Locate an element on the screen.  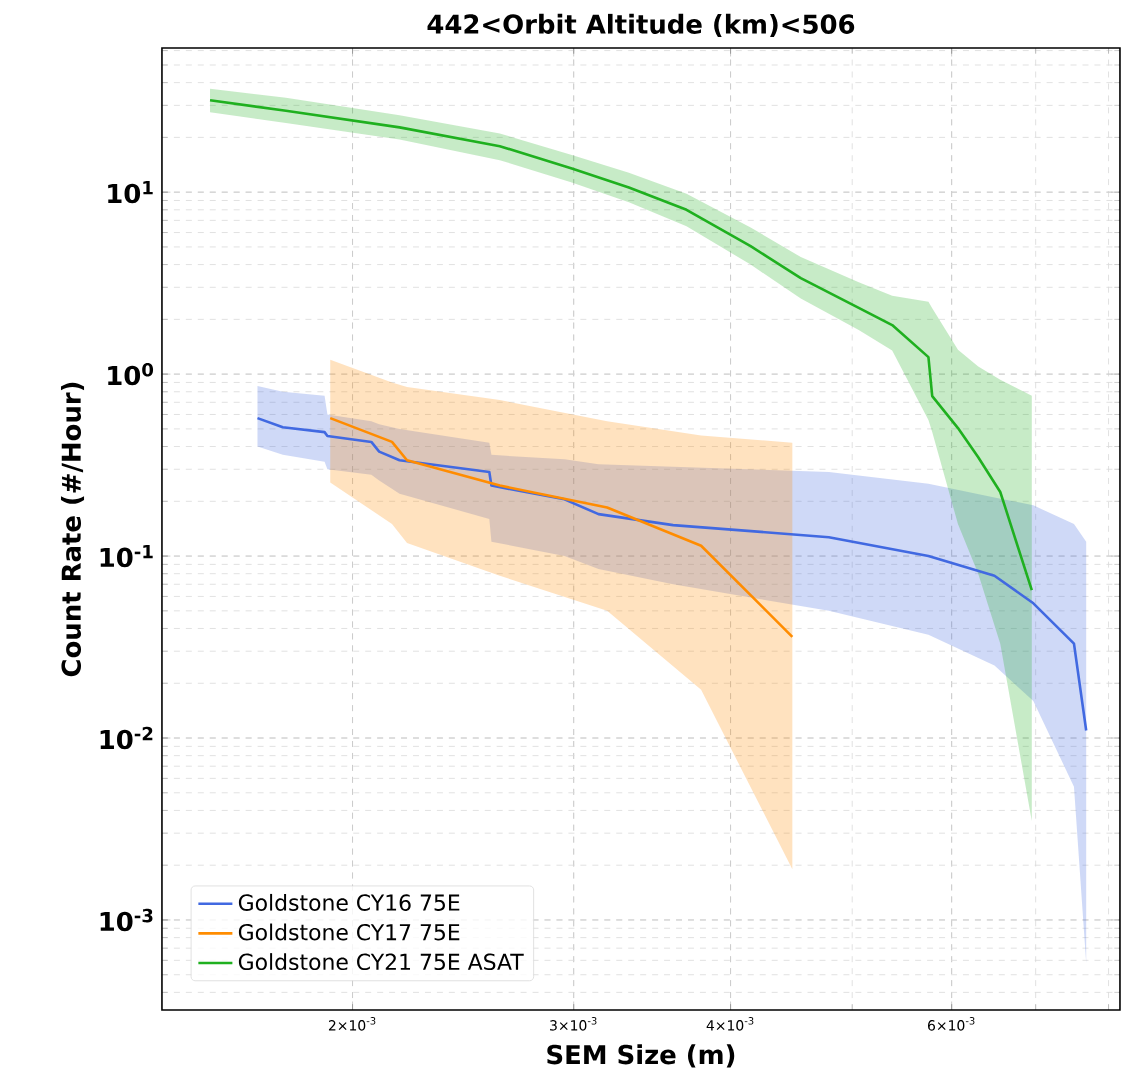
legend-label: Goldstone CY16 75E is located at coordinates (349, 902).